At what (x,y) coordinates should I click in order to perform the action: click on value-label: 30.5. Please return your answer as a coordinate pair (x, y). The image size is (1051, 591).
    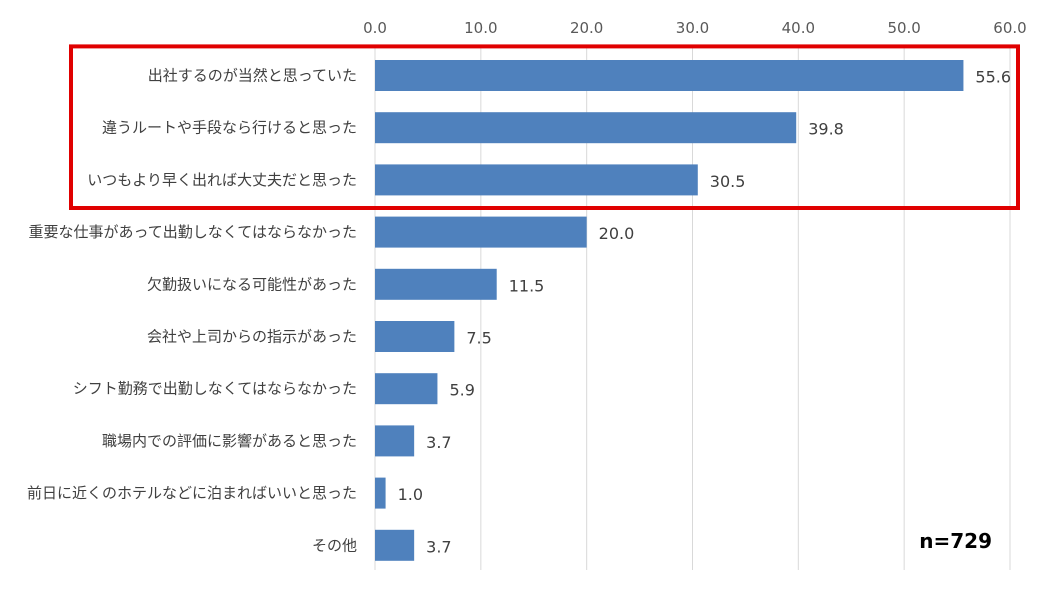
    Looking at the image, I should click on (728, 181).